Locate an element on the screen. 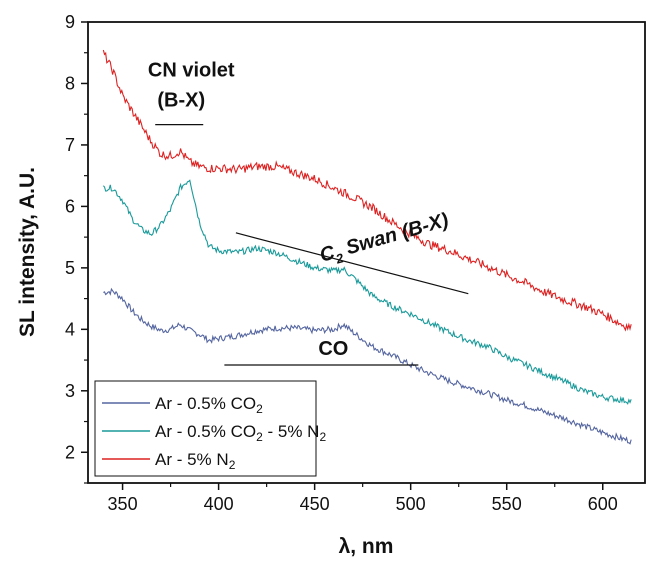 The width and height of the screenshot is (656, 567). legend-box is located at coordinates (205, 428).